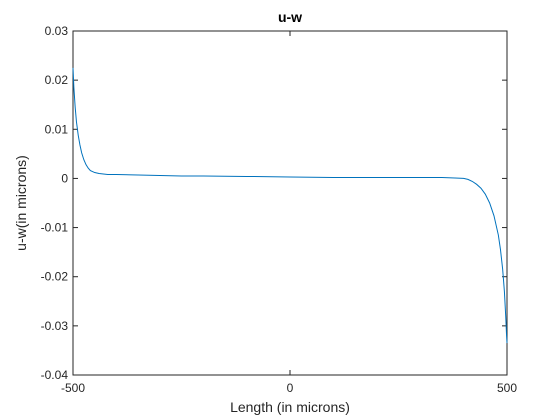 The image size is (560, 420). What do you see at coordinates (21, 203) in the screenshot?
I see `y-axis-label: u-w(in microns)` at bounding box center [21, 203].